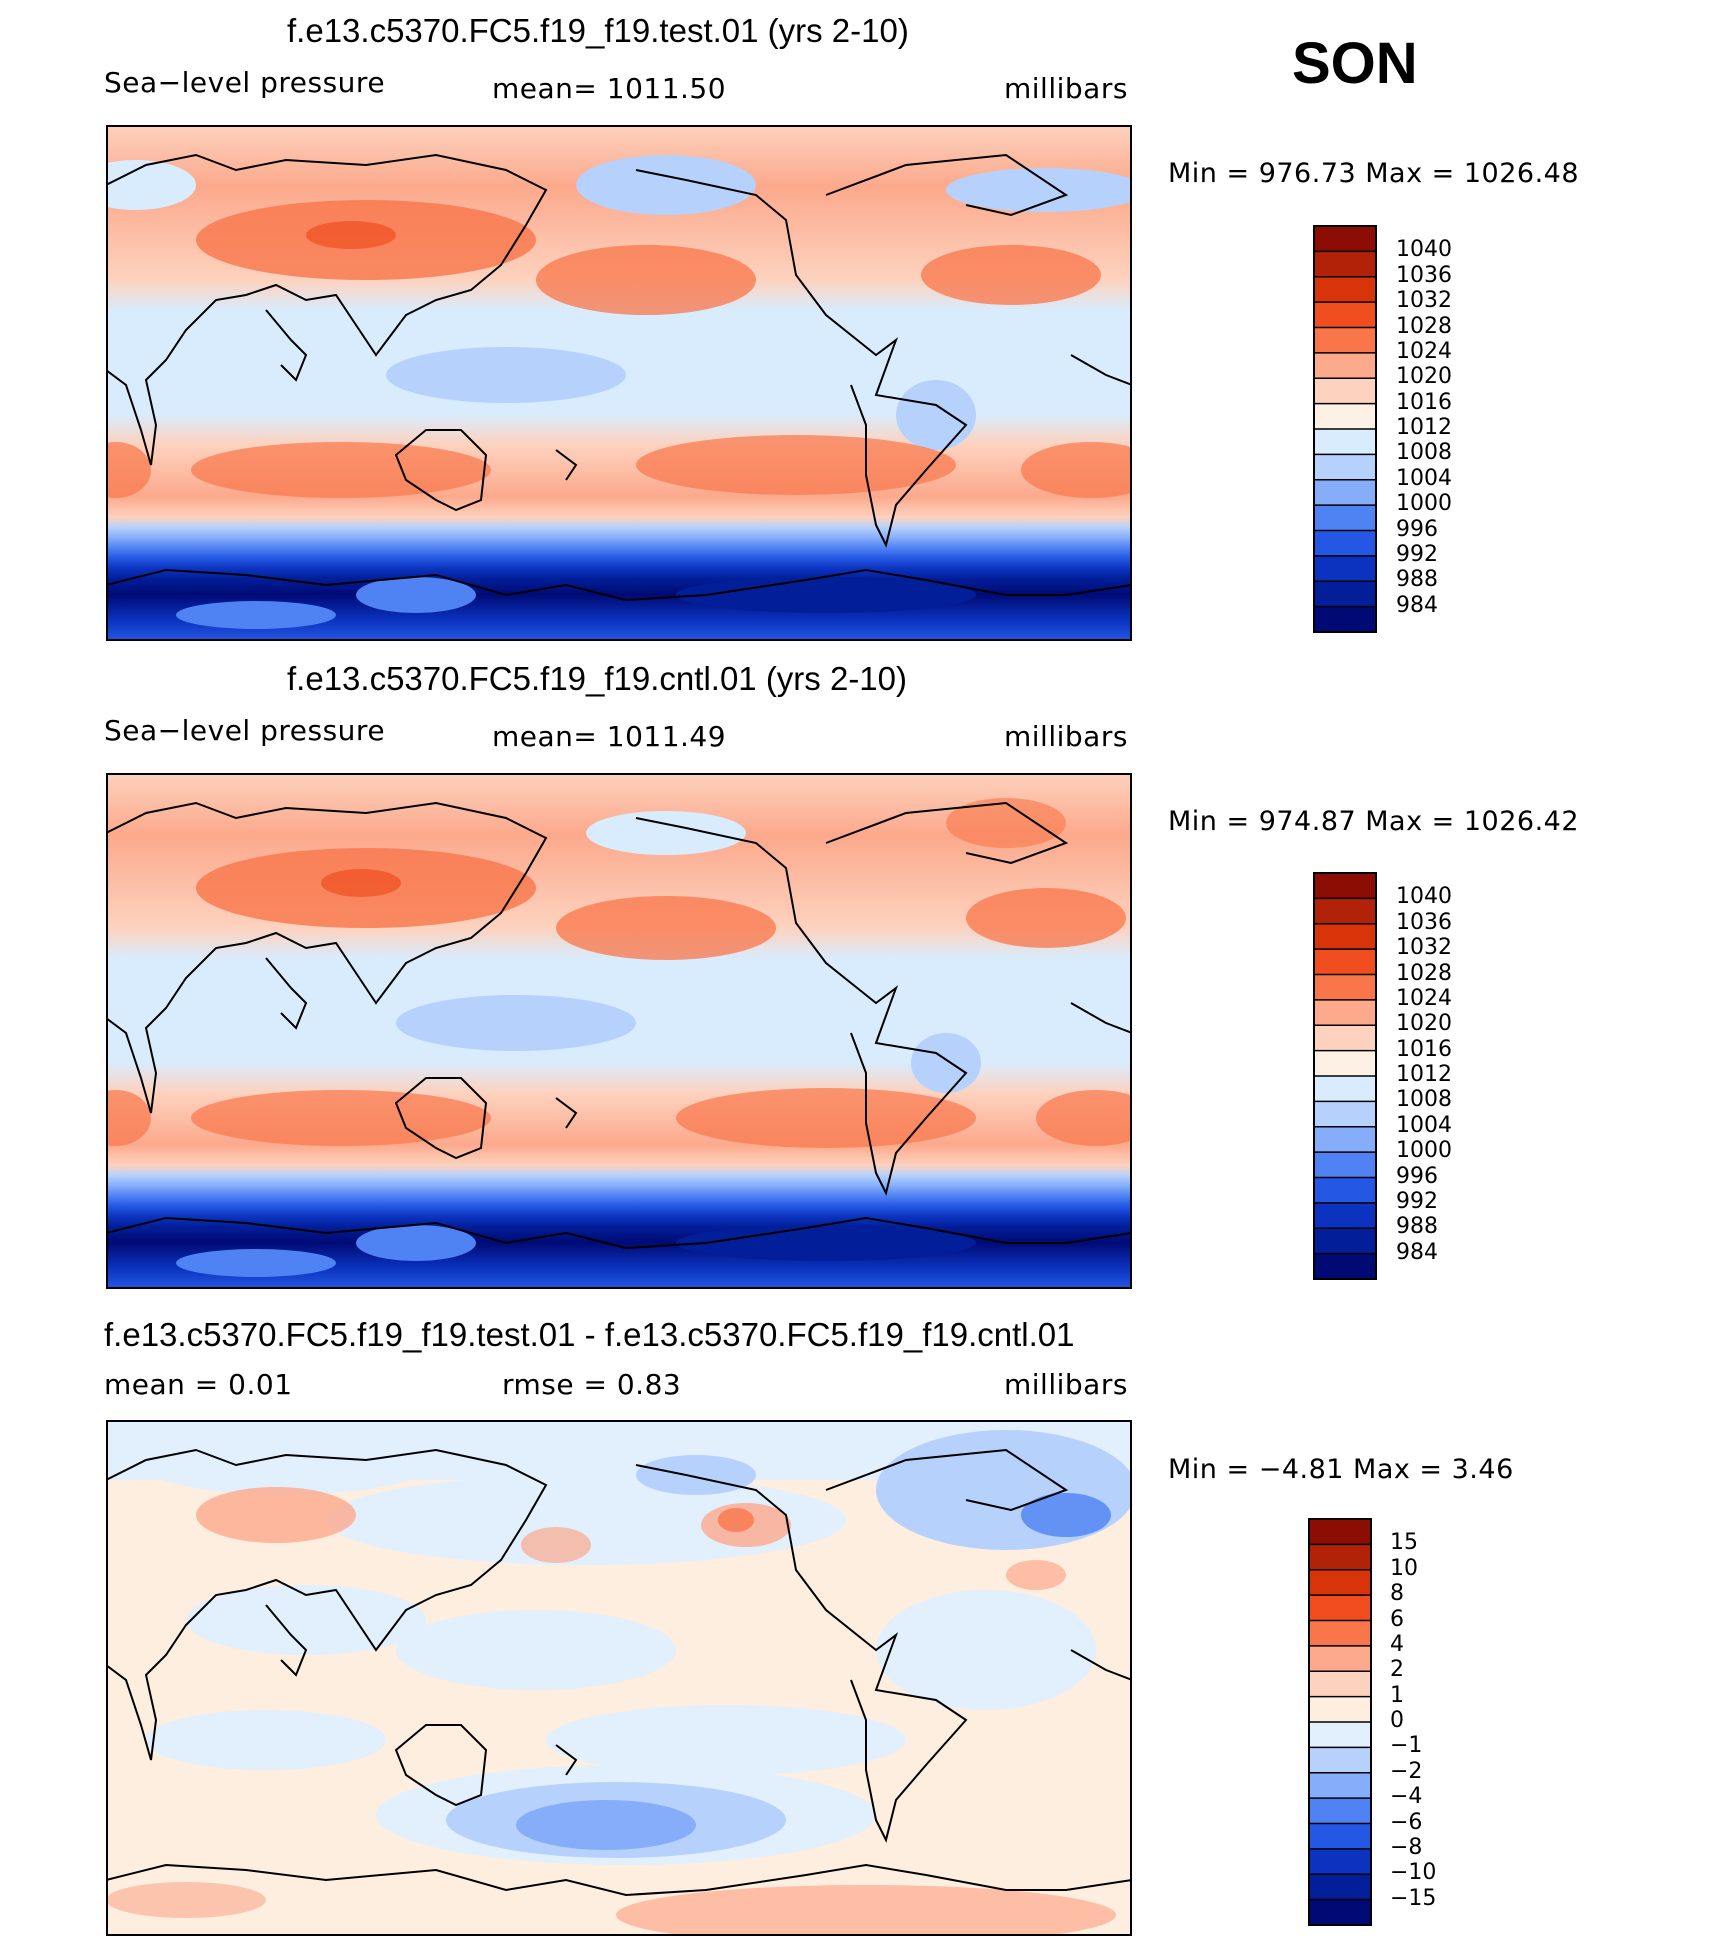 The image size is (1710, 1941). What do you see at coordinates (1406, 1746) in the screenshot?
I see `colorbar-tick-label: −1` at bounding box center [1406, 1746].